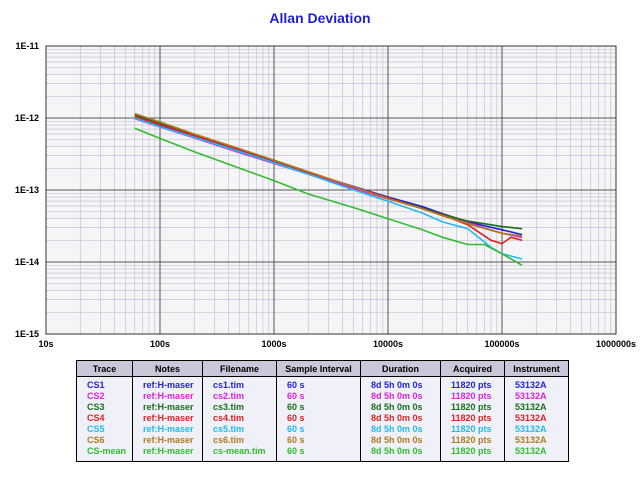 This screenshot has height=480, width=640. What do you see at coordinates (320, 18) in the screenshot?
I see `chart-title: Allan Deviation` at bounding box center [320, 18].